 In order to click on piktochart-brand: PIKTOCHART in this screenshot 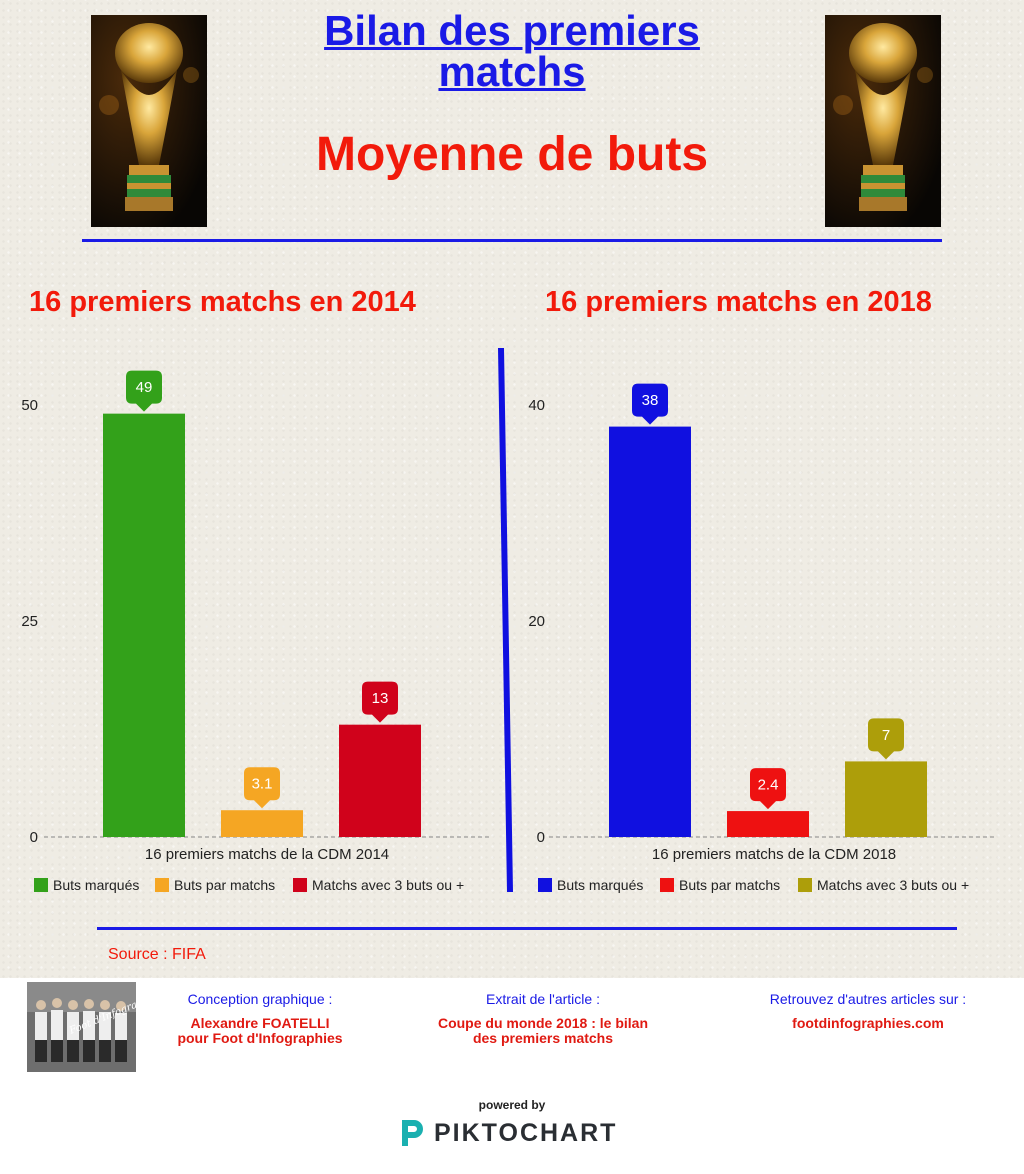, I will do `click(507, 1133)`.